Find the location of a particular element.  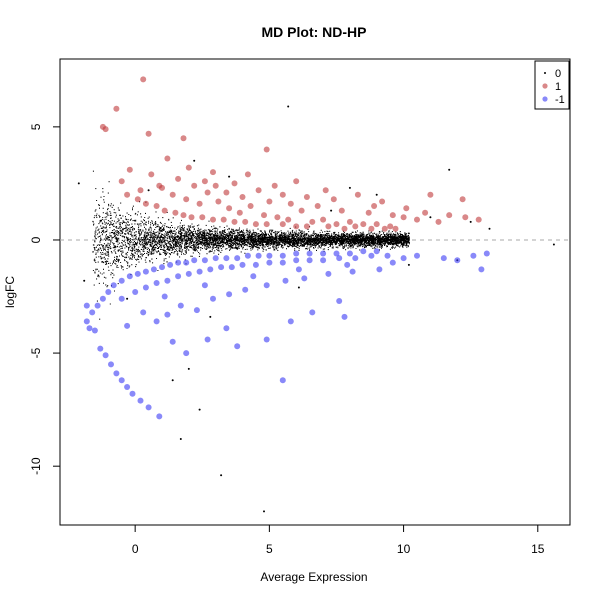

chart-title: MD Plot: ND-HP is located at coordinates (314, 32).